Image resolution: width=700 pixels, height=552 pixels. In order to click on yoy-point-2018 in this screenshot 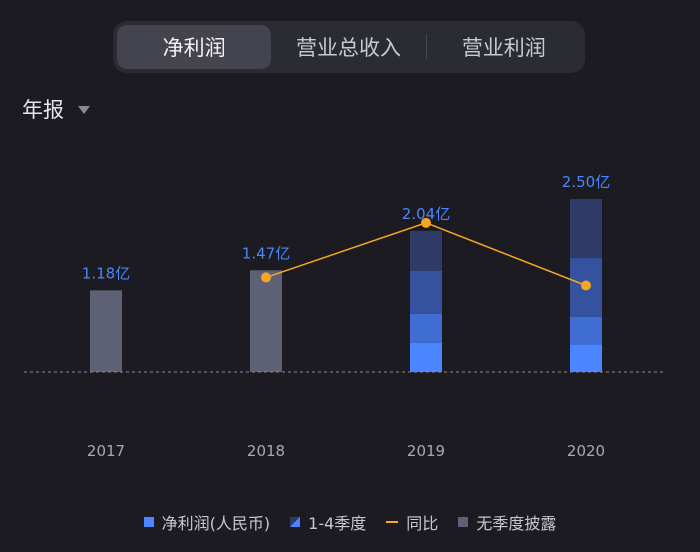, I will do `click(266, 277)`.